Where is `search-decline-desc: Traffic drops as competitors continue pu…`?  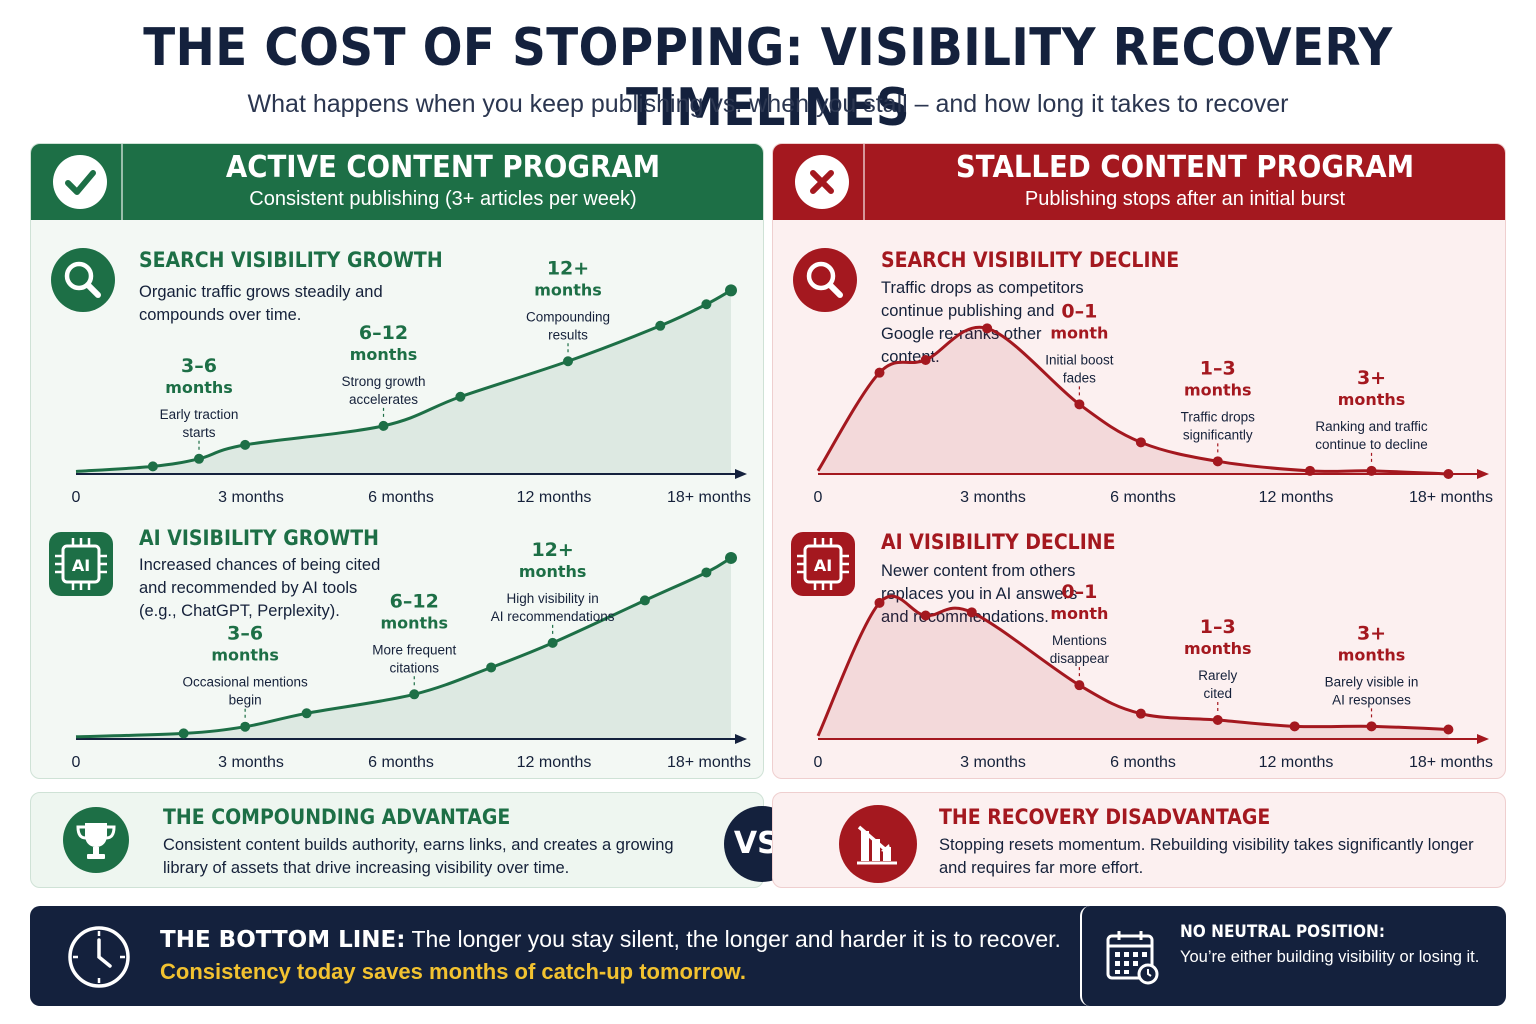
search-decline-desc: Traffic drops as competitors continue pu… is located at coordinates (982, 322).